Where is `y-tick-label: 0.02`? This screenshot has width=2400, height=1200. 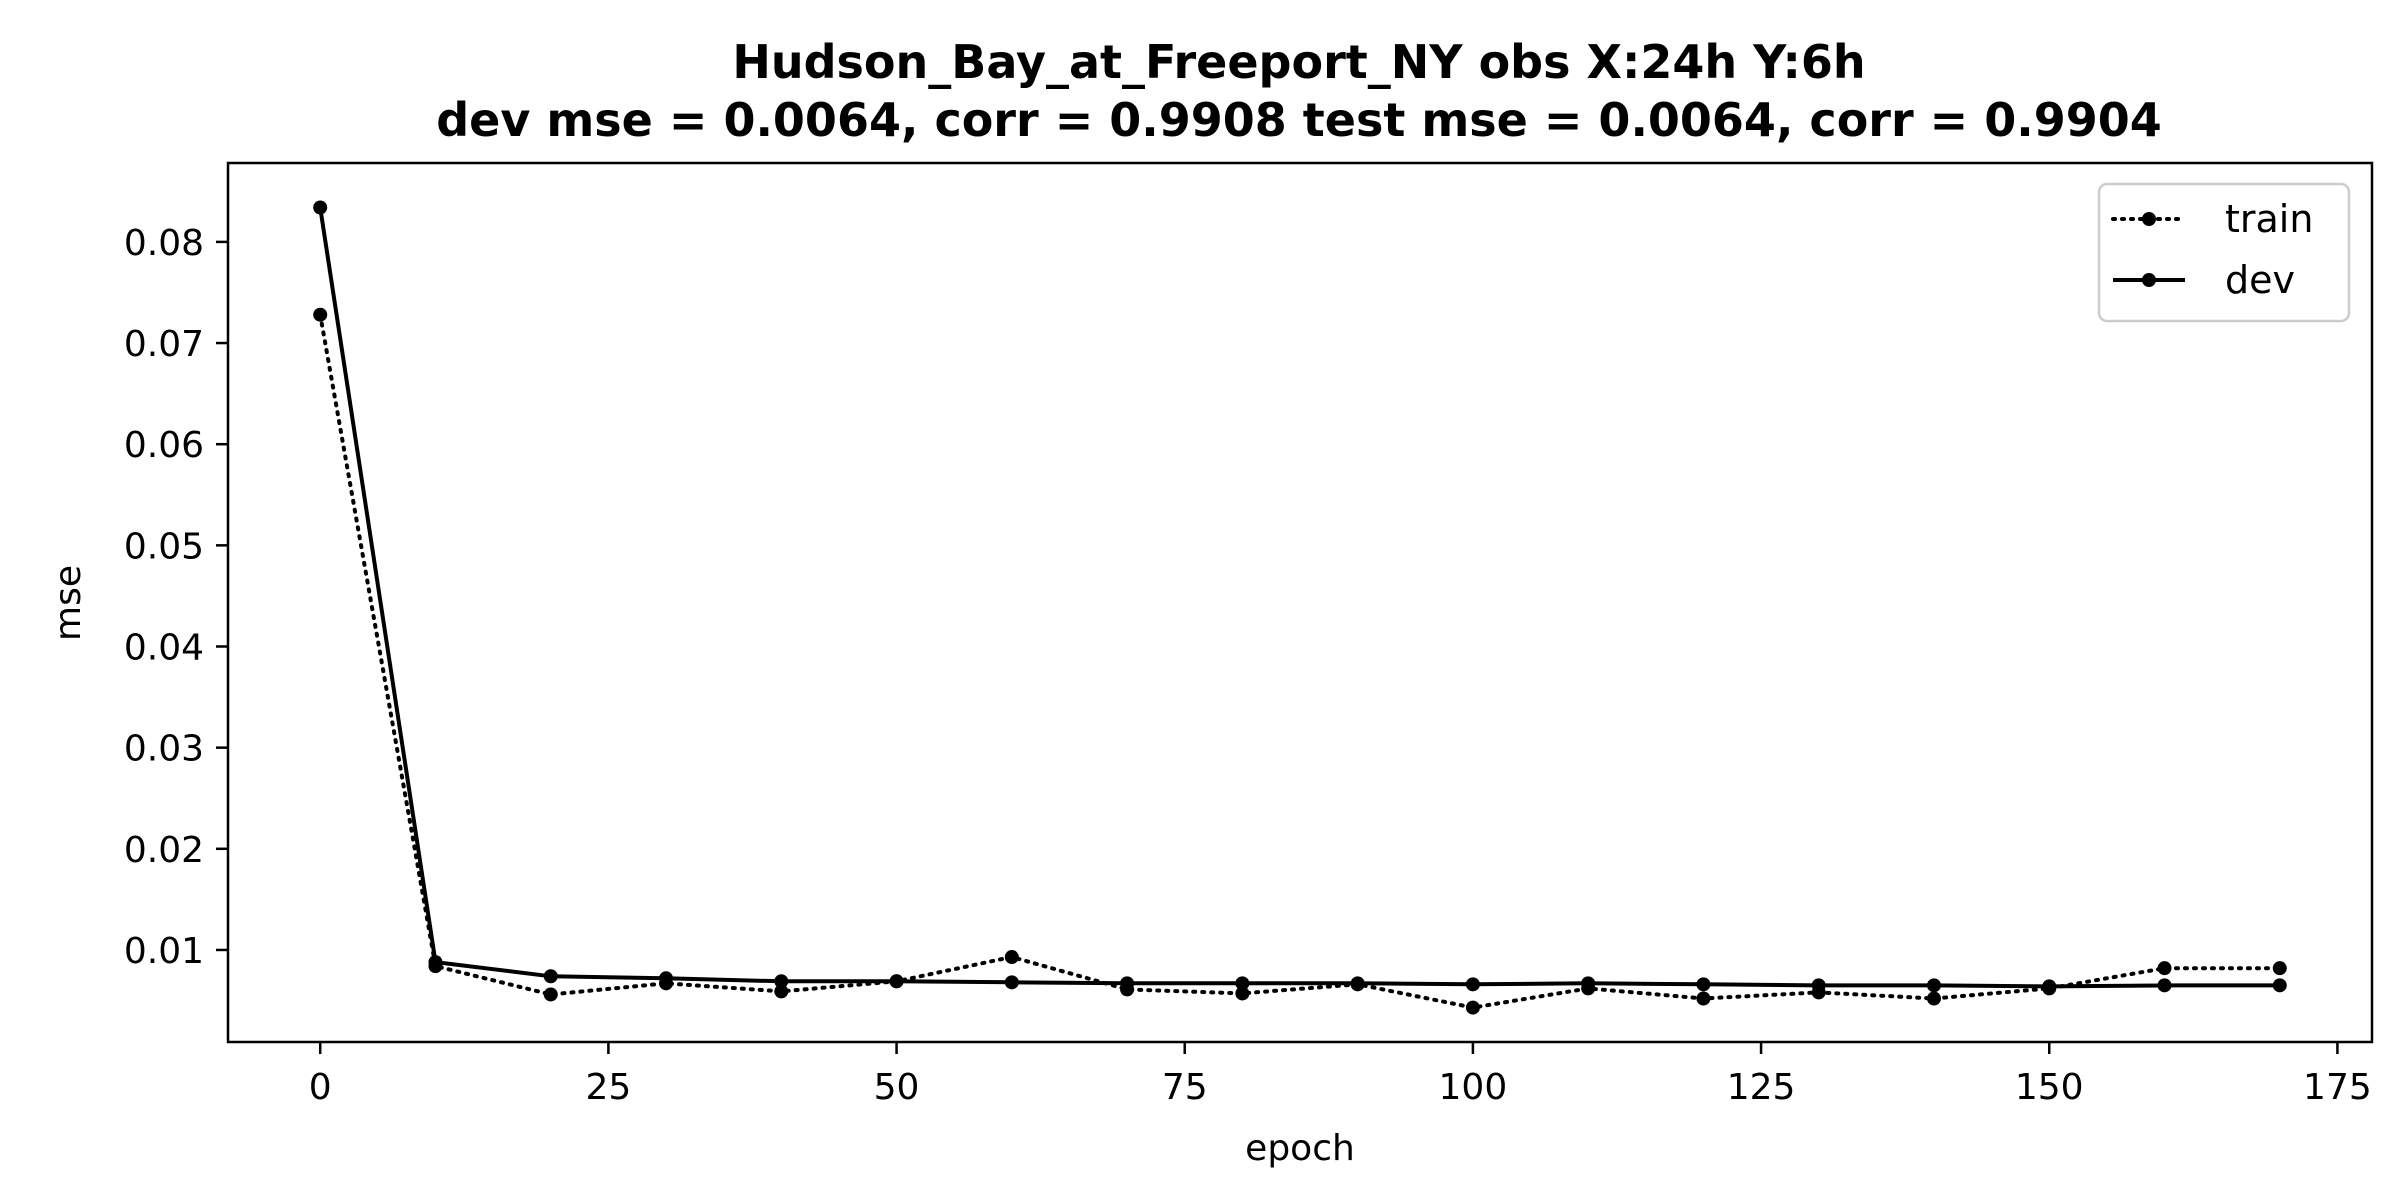
y-tick-label: 0.02 is located at coordinates (164, 850).